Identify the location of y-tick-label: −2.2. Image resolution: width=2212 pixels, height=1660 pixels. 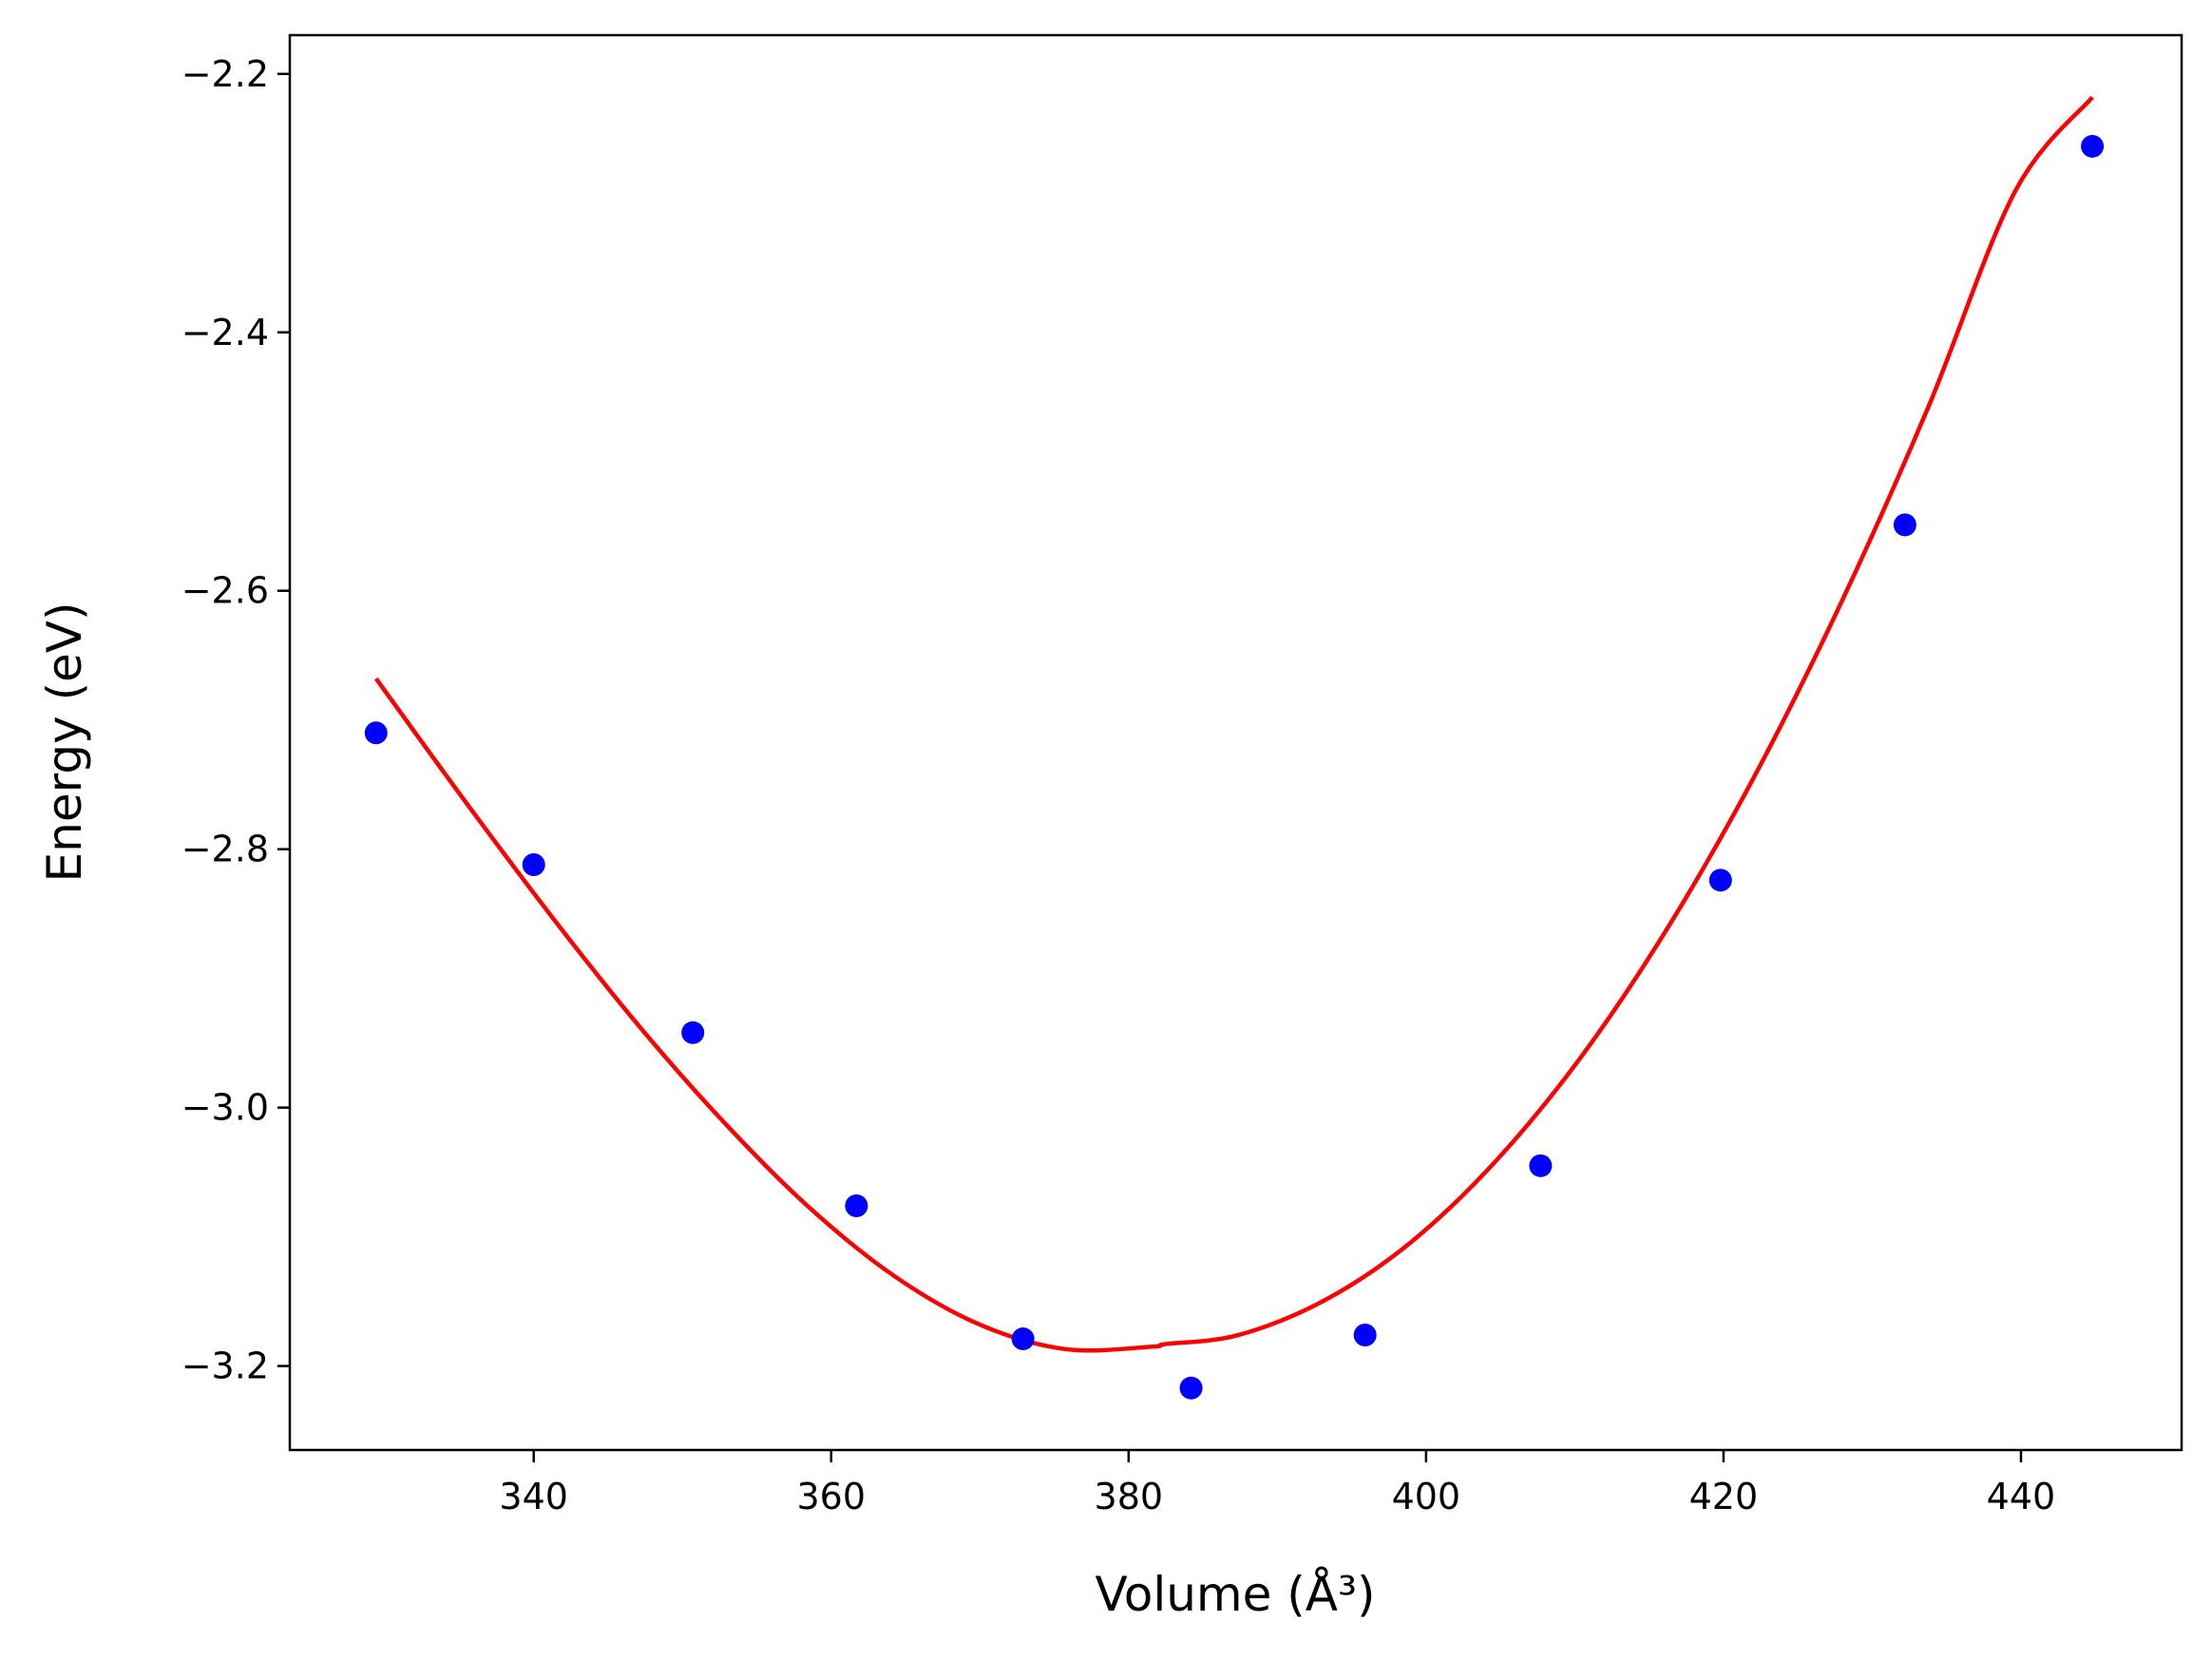
(225, 74).